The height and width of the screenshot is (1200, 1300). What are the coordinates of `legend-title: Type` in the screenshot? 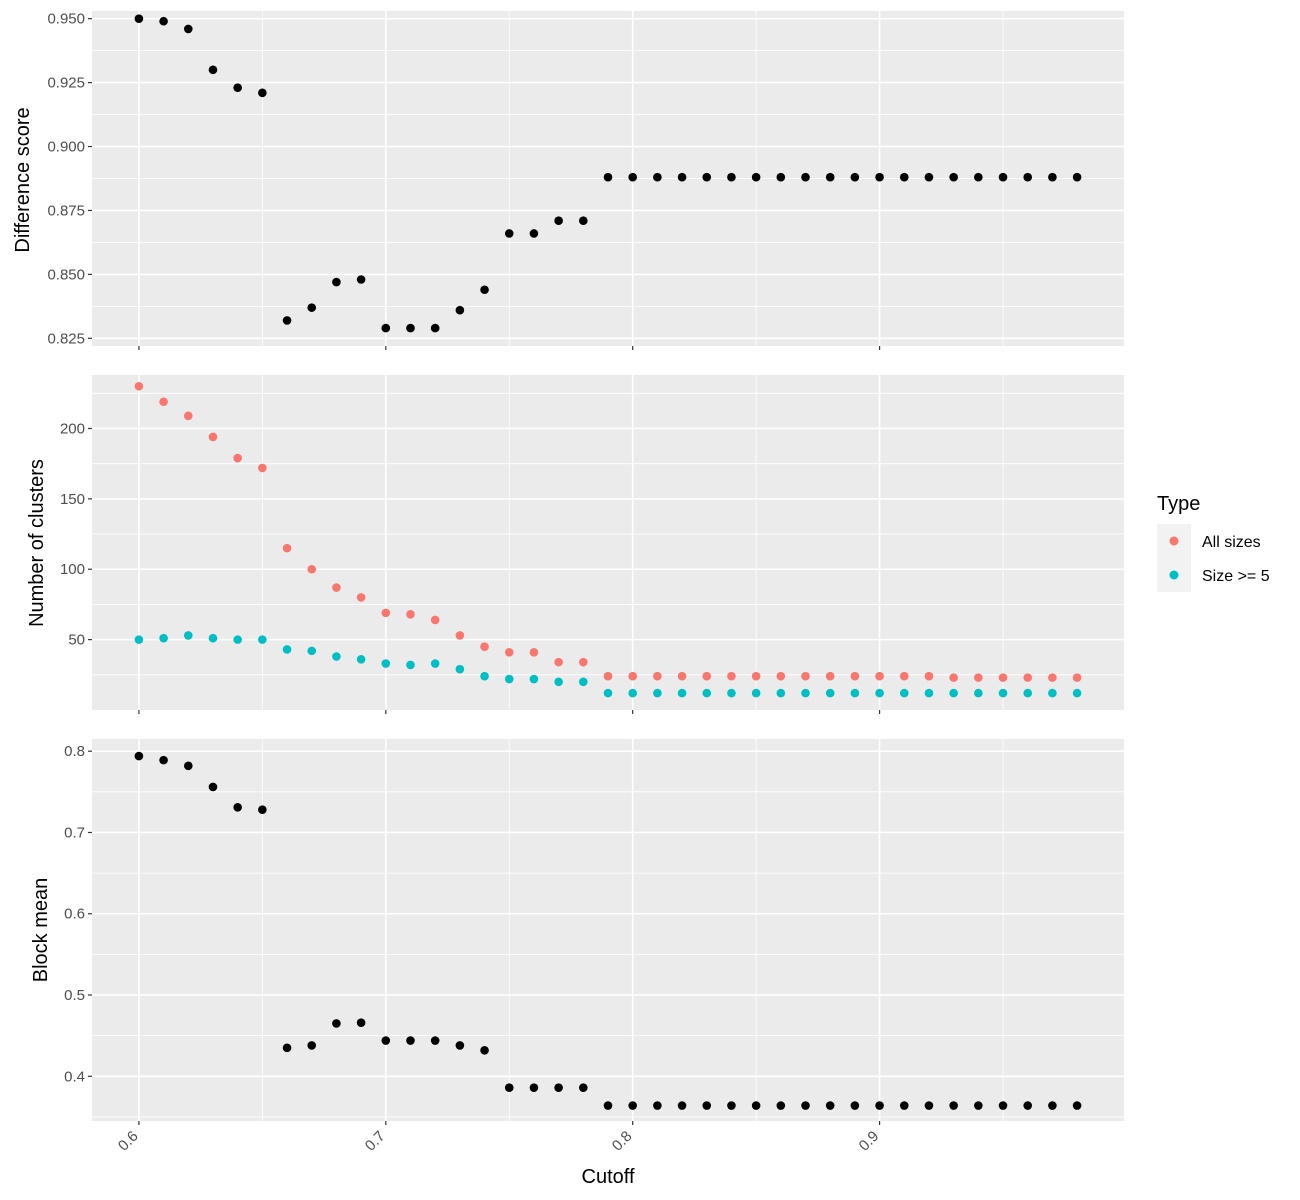 It's located at (1178, 504).